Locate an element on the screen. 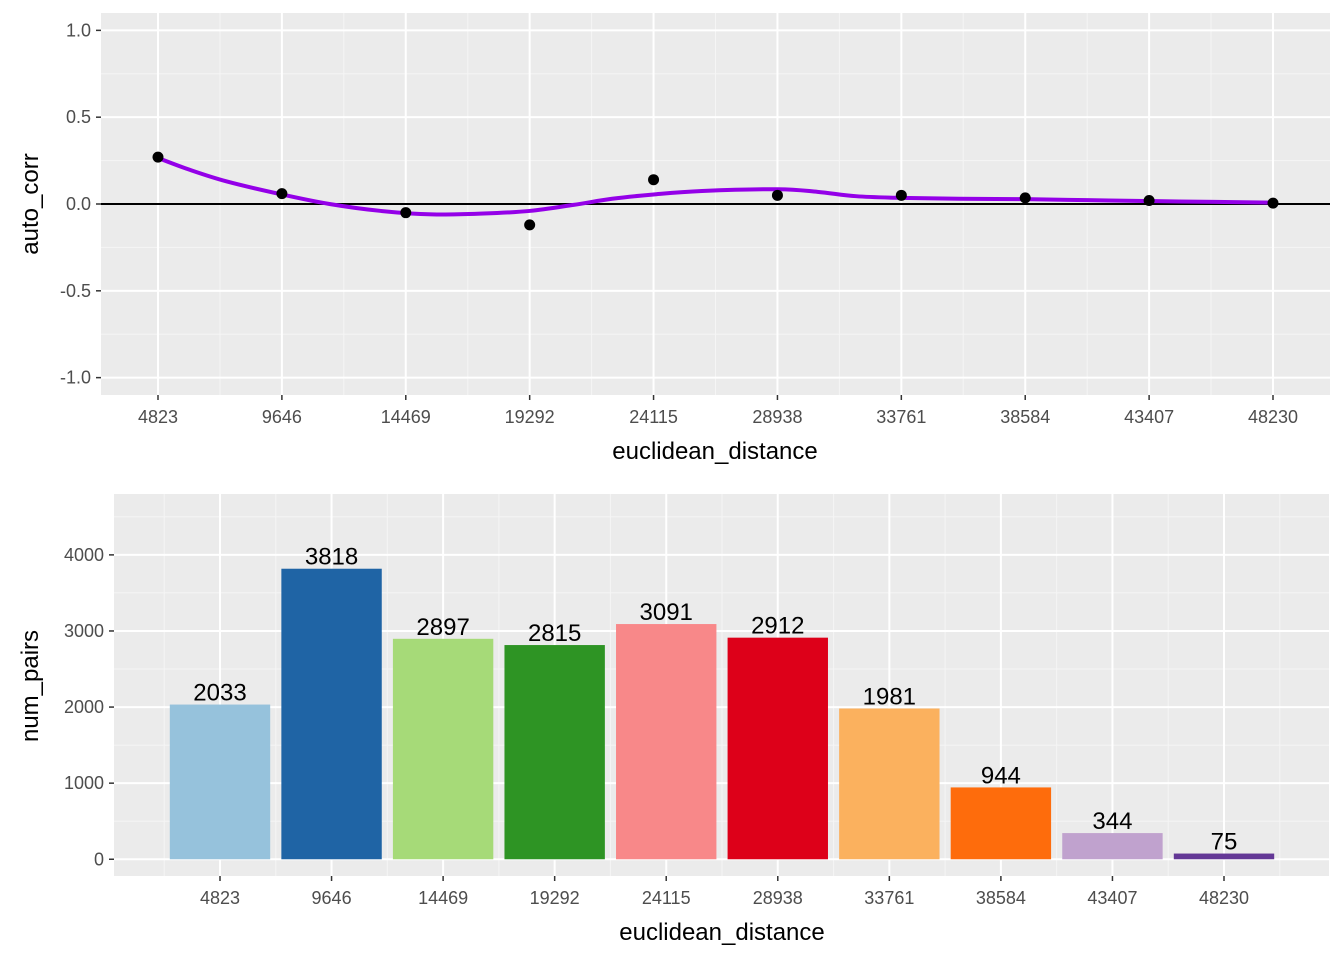 The height and width of the screenshot is (960, 1344). autocorr-y-axis-title: auto_corr is located at coordinates (30, 203).